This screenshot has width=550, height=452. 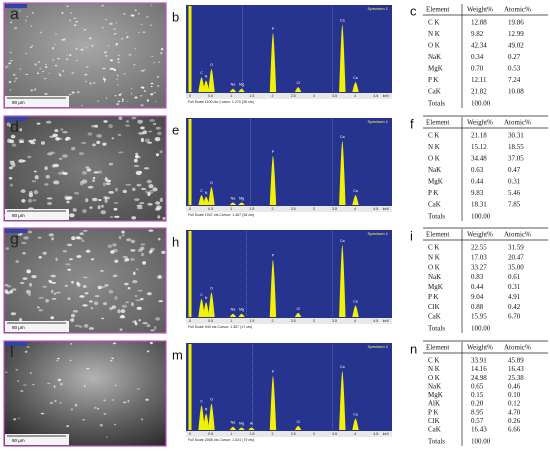 I want to click on table-cell: 0.27, so click(x=514, y=57).